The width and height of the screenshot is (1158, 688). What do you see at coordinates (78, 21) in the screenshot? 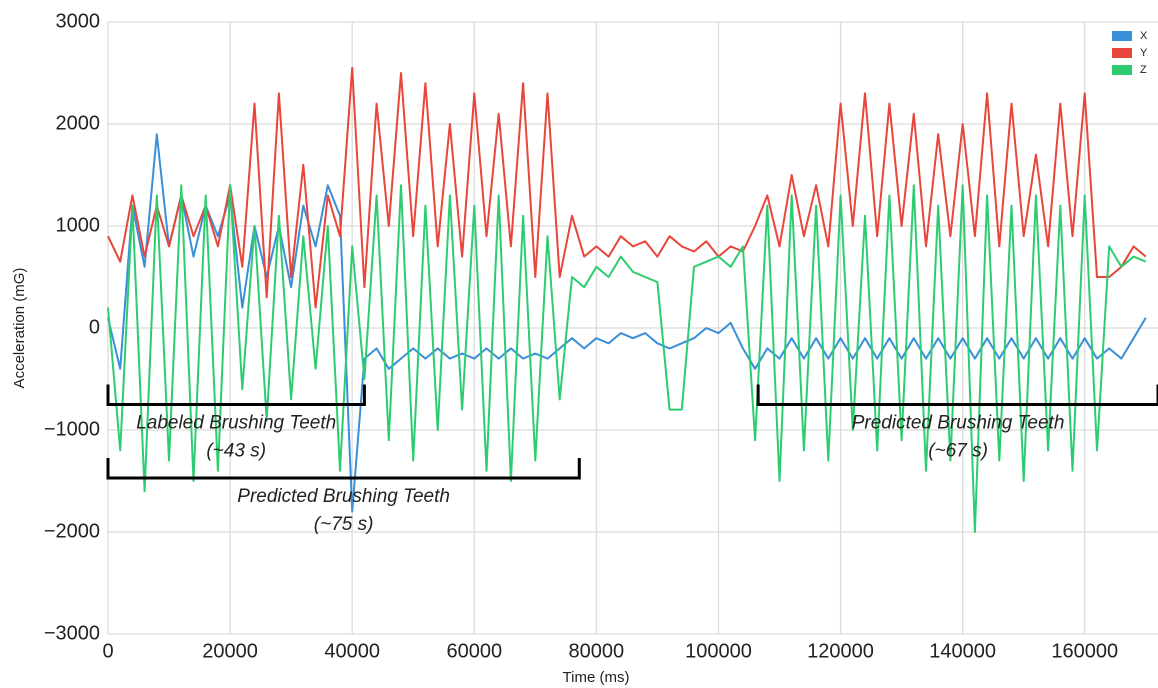
I see `y-tick-label: 3000` at bounding box center [78, 21].